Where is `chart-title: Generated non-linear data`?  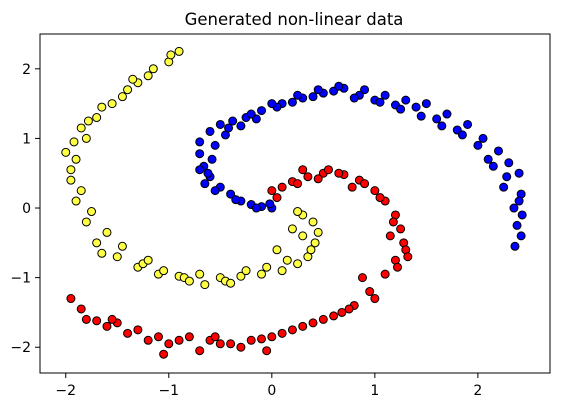 chart-title: Generated non-linear data is located at coordinates (294, 19).